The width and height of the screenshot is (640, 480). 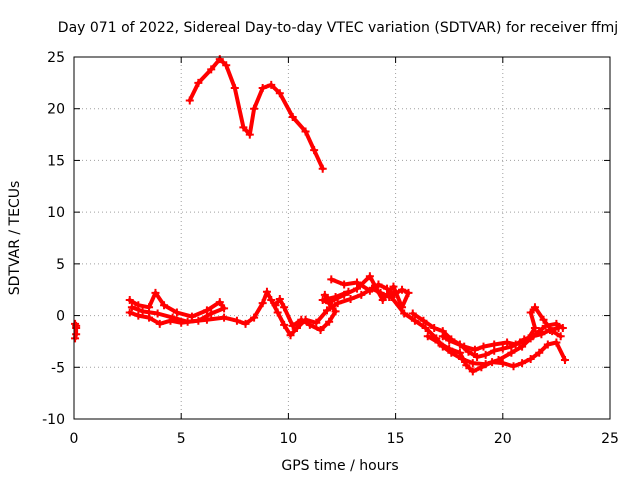 What do you see at coordinates (503, 439) in the screenshot?
I see `x-tick-label: 20` at bounding box center [503, 439].